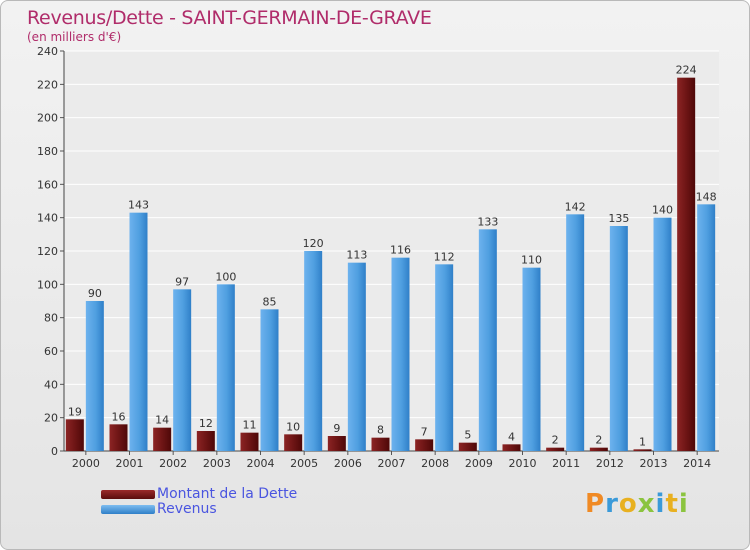 This screenshot has width=750, height=550. Describe the element at coordinates (47, 284) in the screenshot. I see `y-tick-label: 100` at that location.